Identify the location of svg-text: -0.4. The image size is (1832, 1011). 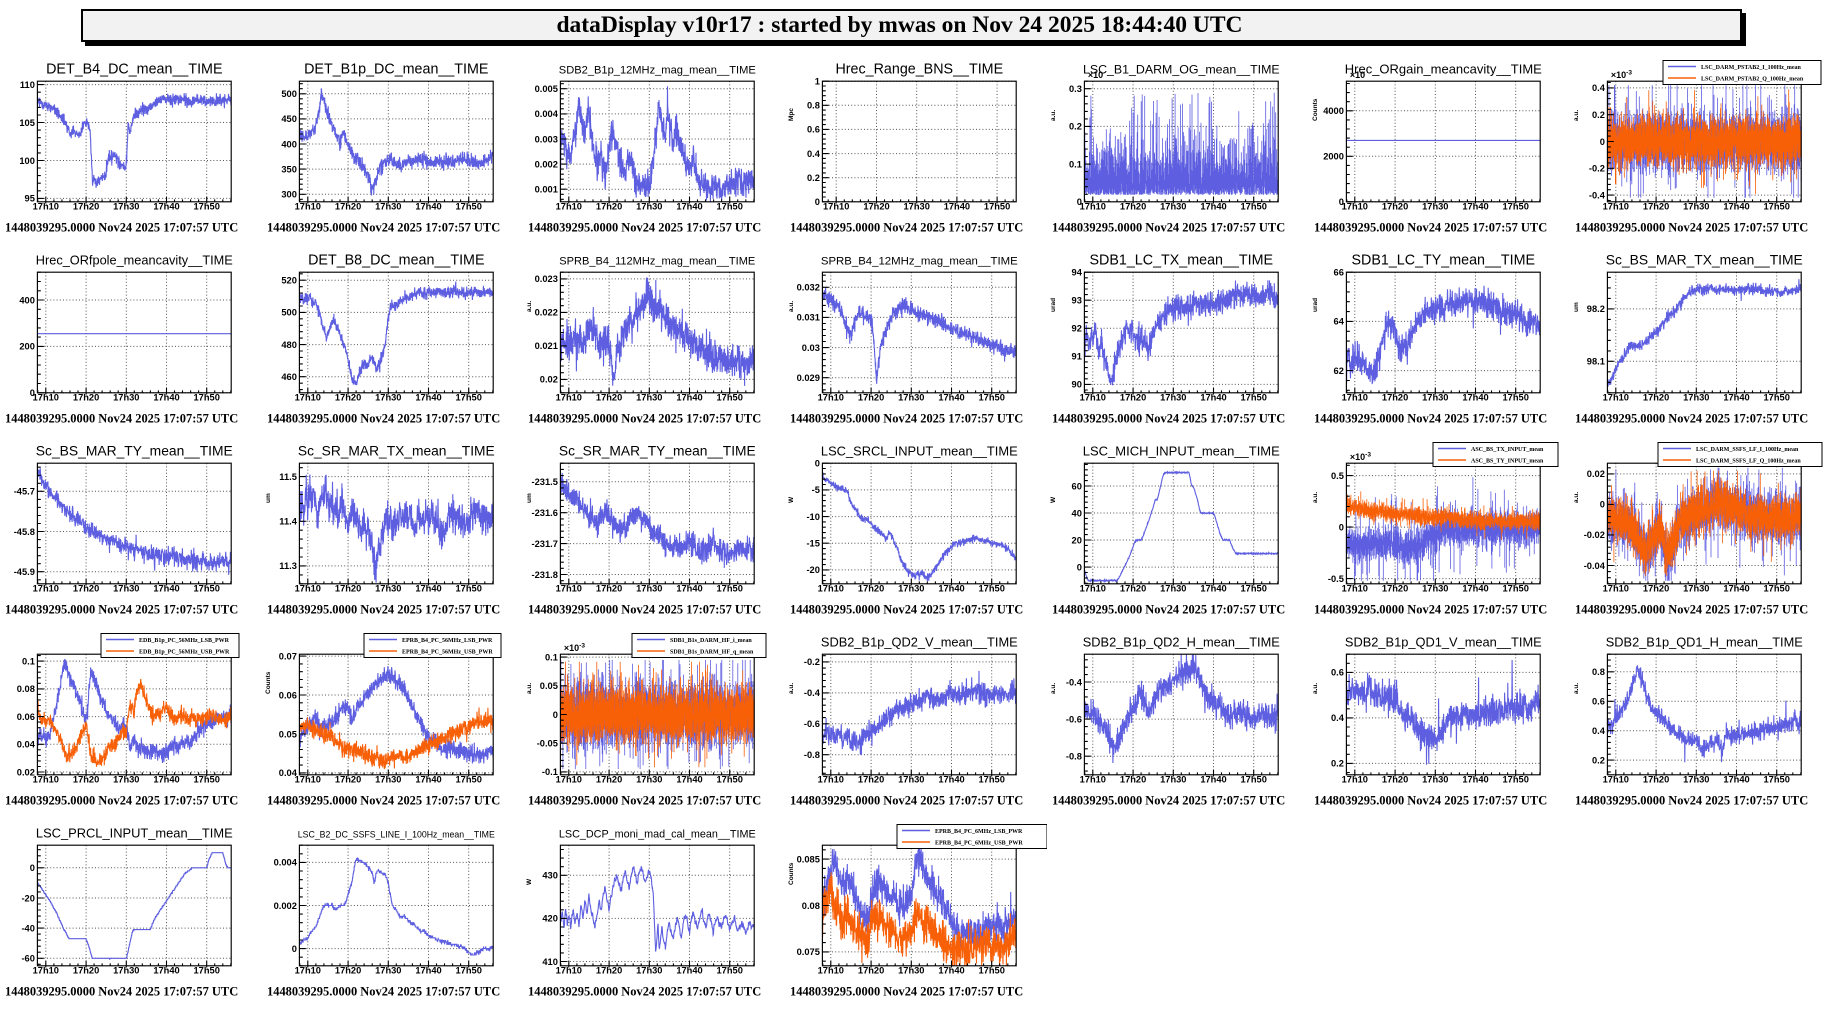
(812, 693).